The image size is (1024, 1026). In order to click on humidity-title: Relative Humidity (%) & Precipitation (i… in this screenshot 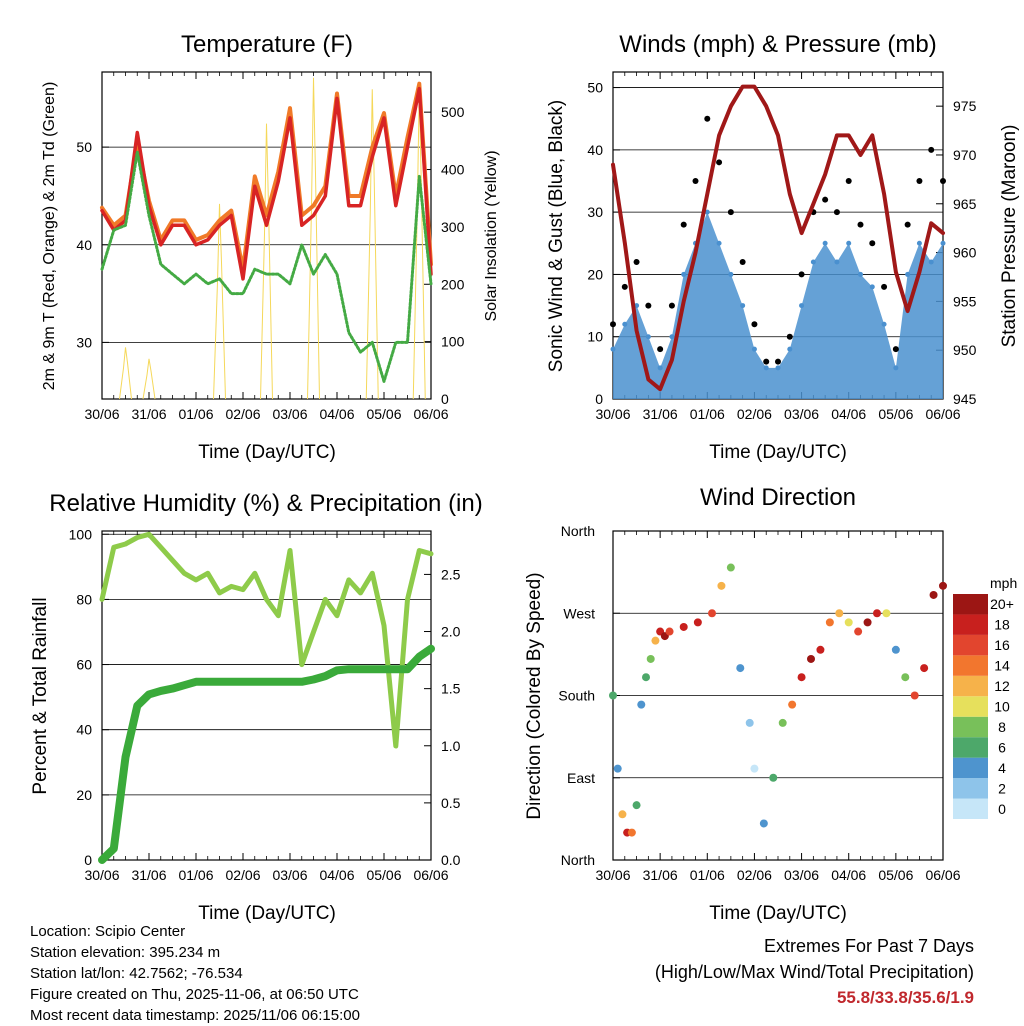, I will do `click(265, 503)`.